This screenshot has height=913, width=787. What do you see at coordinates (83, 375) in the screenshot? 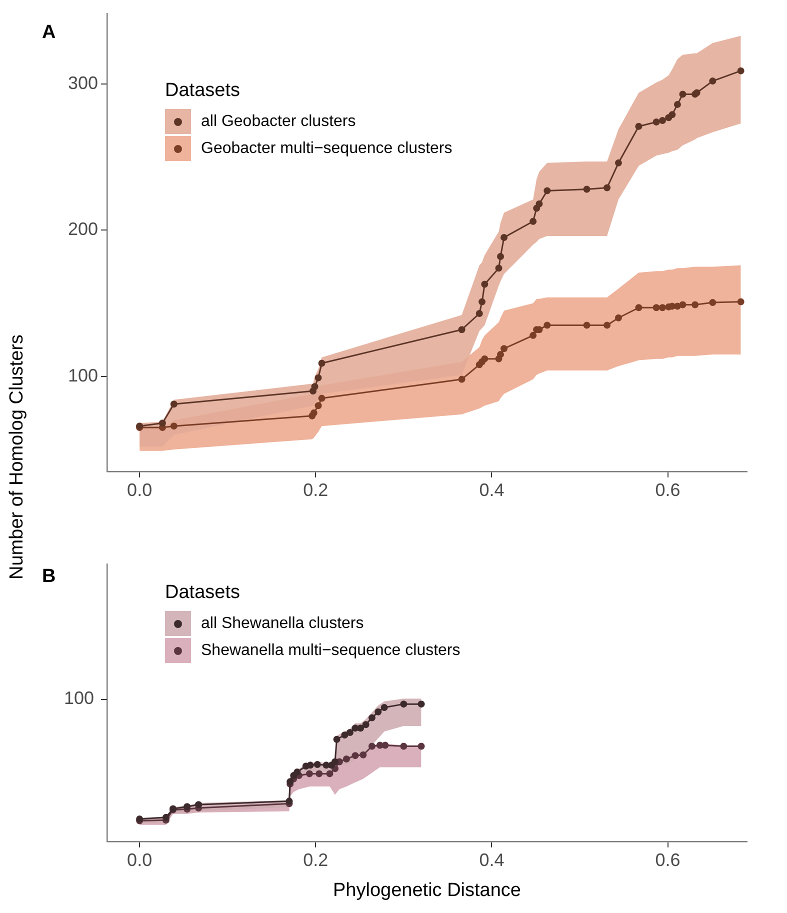
I see `y-tick-label: 100` at bounding box center [83, 375].